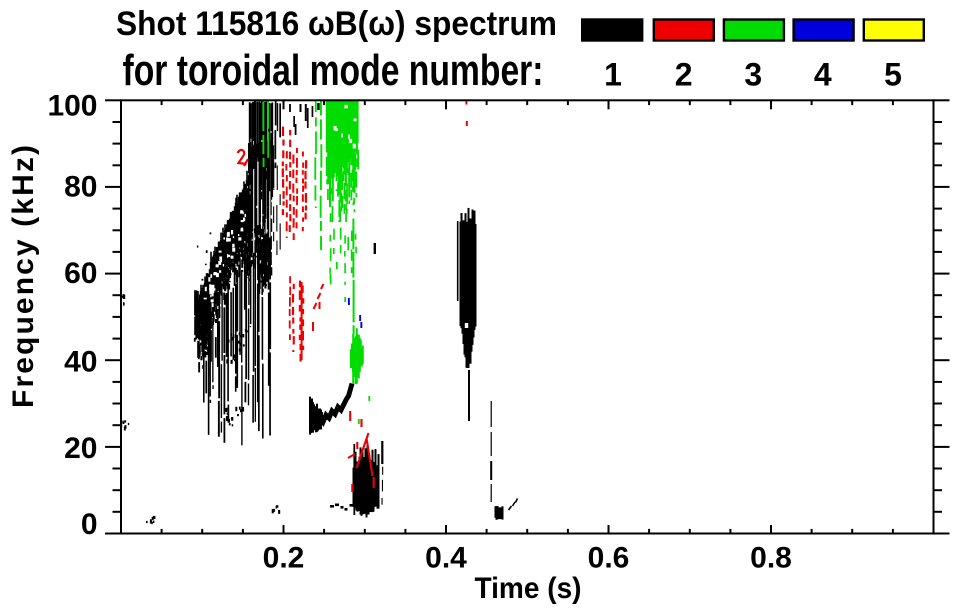  What do you see at coordinates (753, 75) in the screenshot?
I see `svg-text: 3` at bounding box center [753, 75].